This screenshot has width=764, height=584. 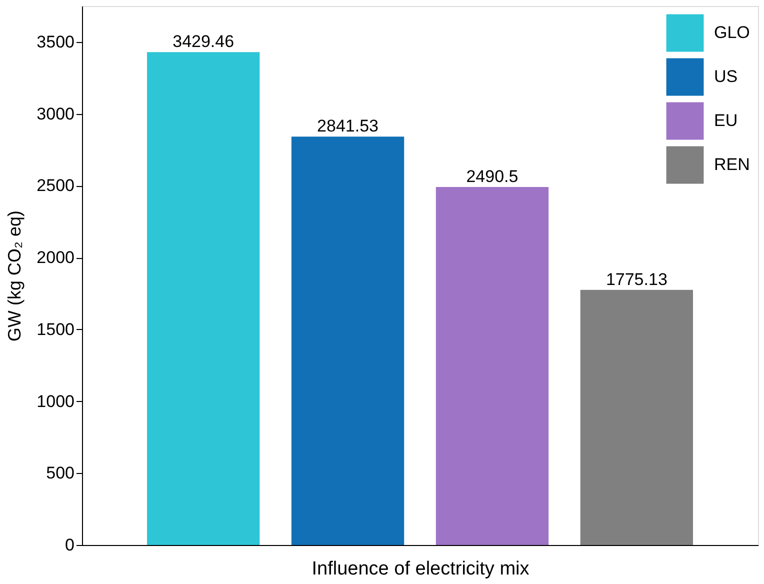 What do you see at coordinates (726, 120) in the screenshot?
I see `legend-label: EU` at bounding box center [726, 120].